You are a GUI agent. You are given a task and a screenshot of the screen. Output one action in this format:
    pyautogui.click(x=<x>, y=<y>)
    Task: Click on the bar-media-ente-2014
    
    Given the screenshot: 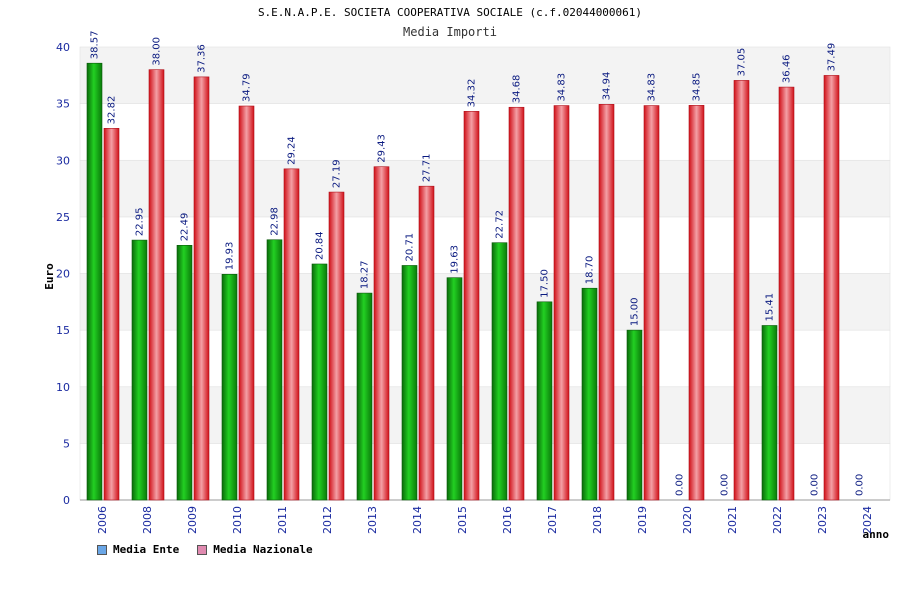 What is the action you would take?
    pyautogui.click(x=409, y=383)
    